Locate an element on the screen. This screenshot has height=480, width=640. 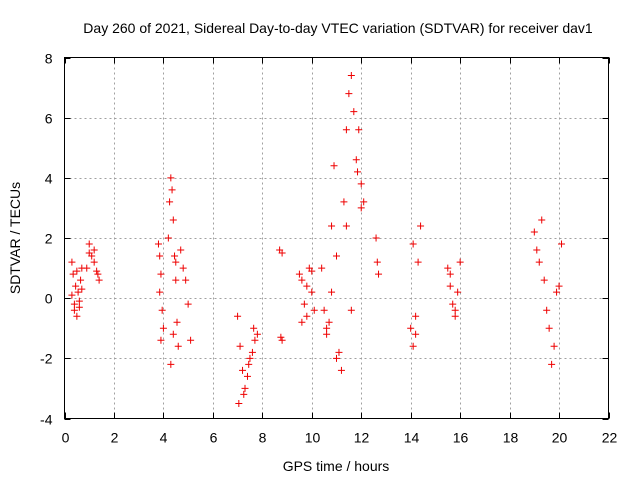
y-tick-label: -2 is located at coordinates (46, 359).